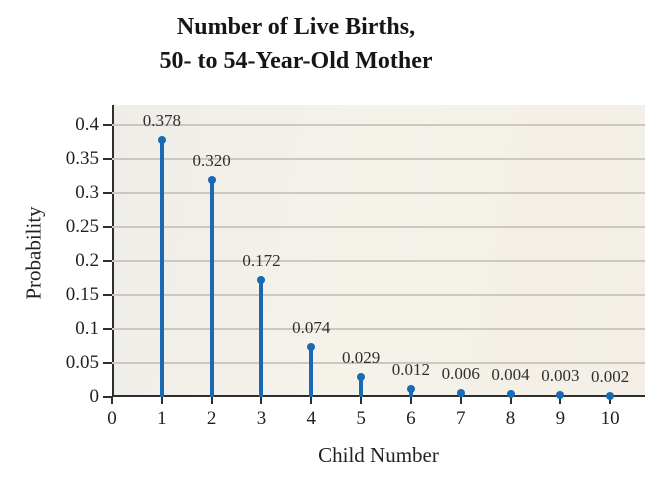 This screenshot has width=668, height=479. Describe the element at coordinates (261, 418) in the screenshot. I see `x-tick-label: 3` at that location.